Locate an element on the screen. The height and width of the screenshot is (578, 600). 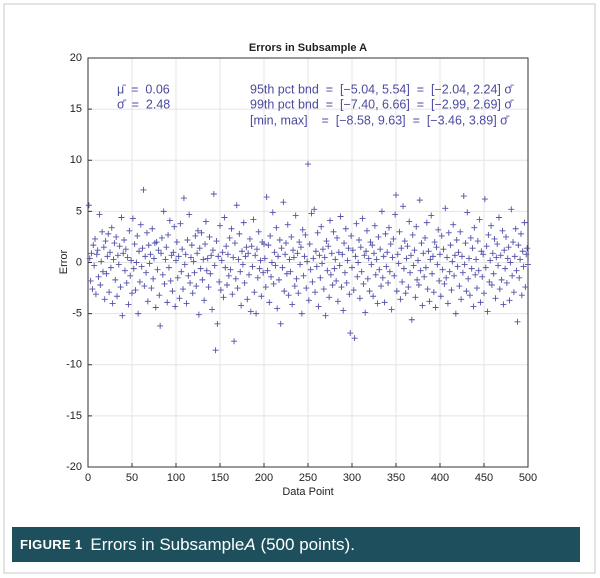
caption-text: (500 points). is located at coordinates (305, 544).